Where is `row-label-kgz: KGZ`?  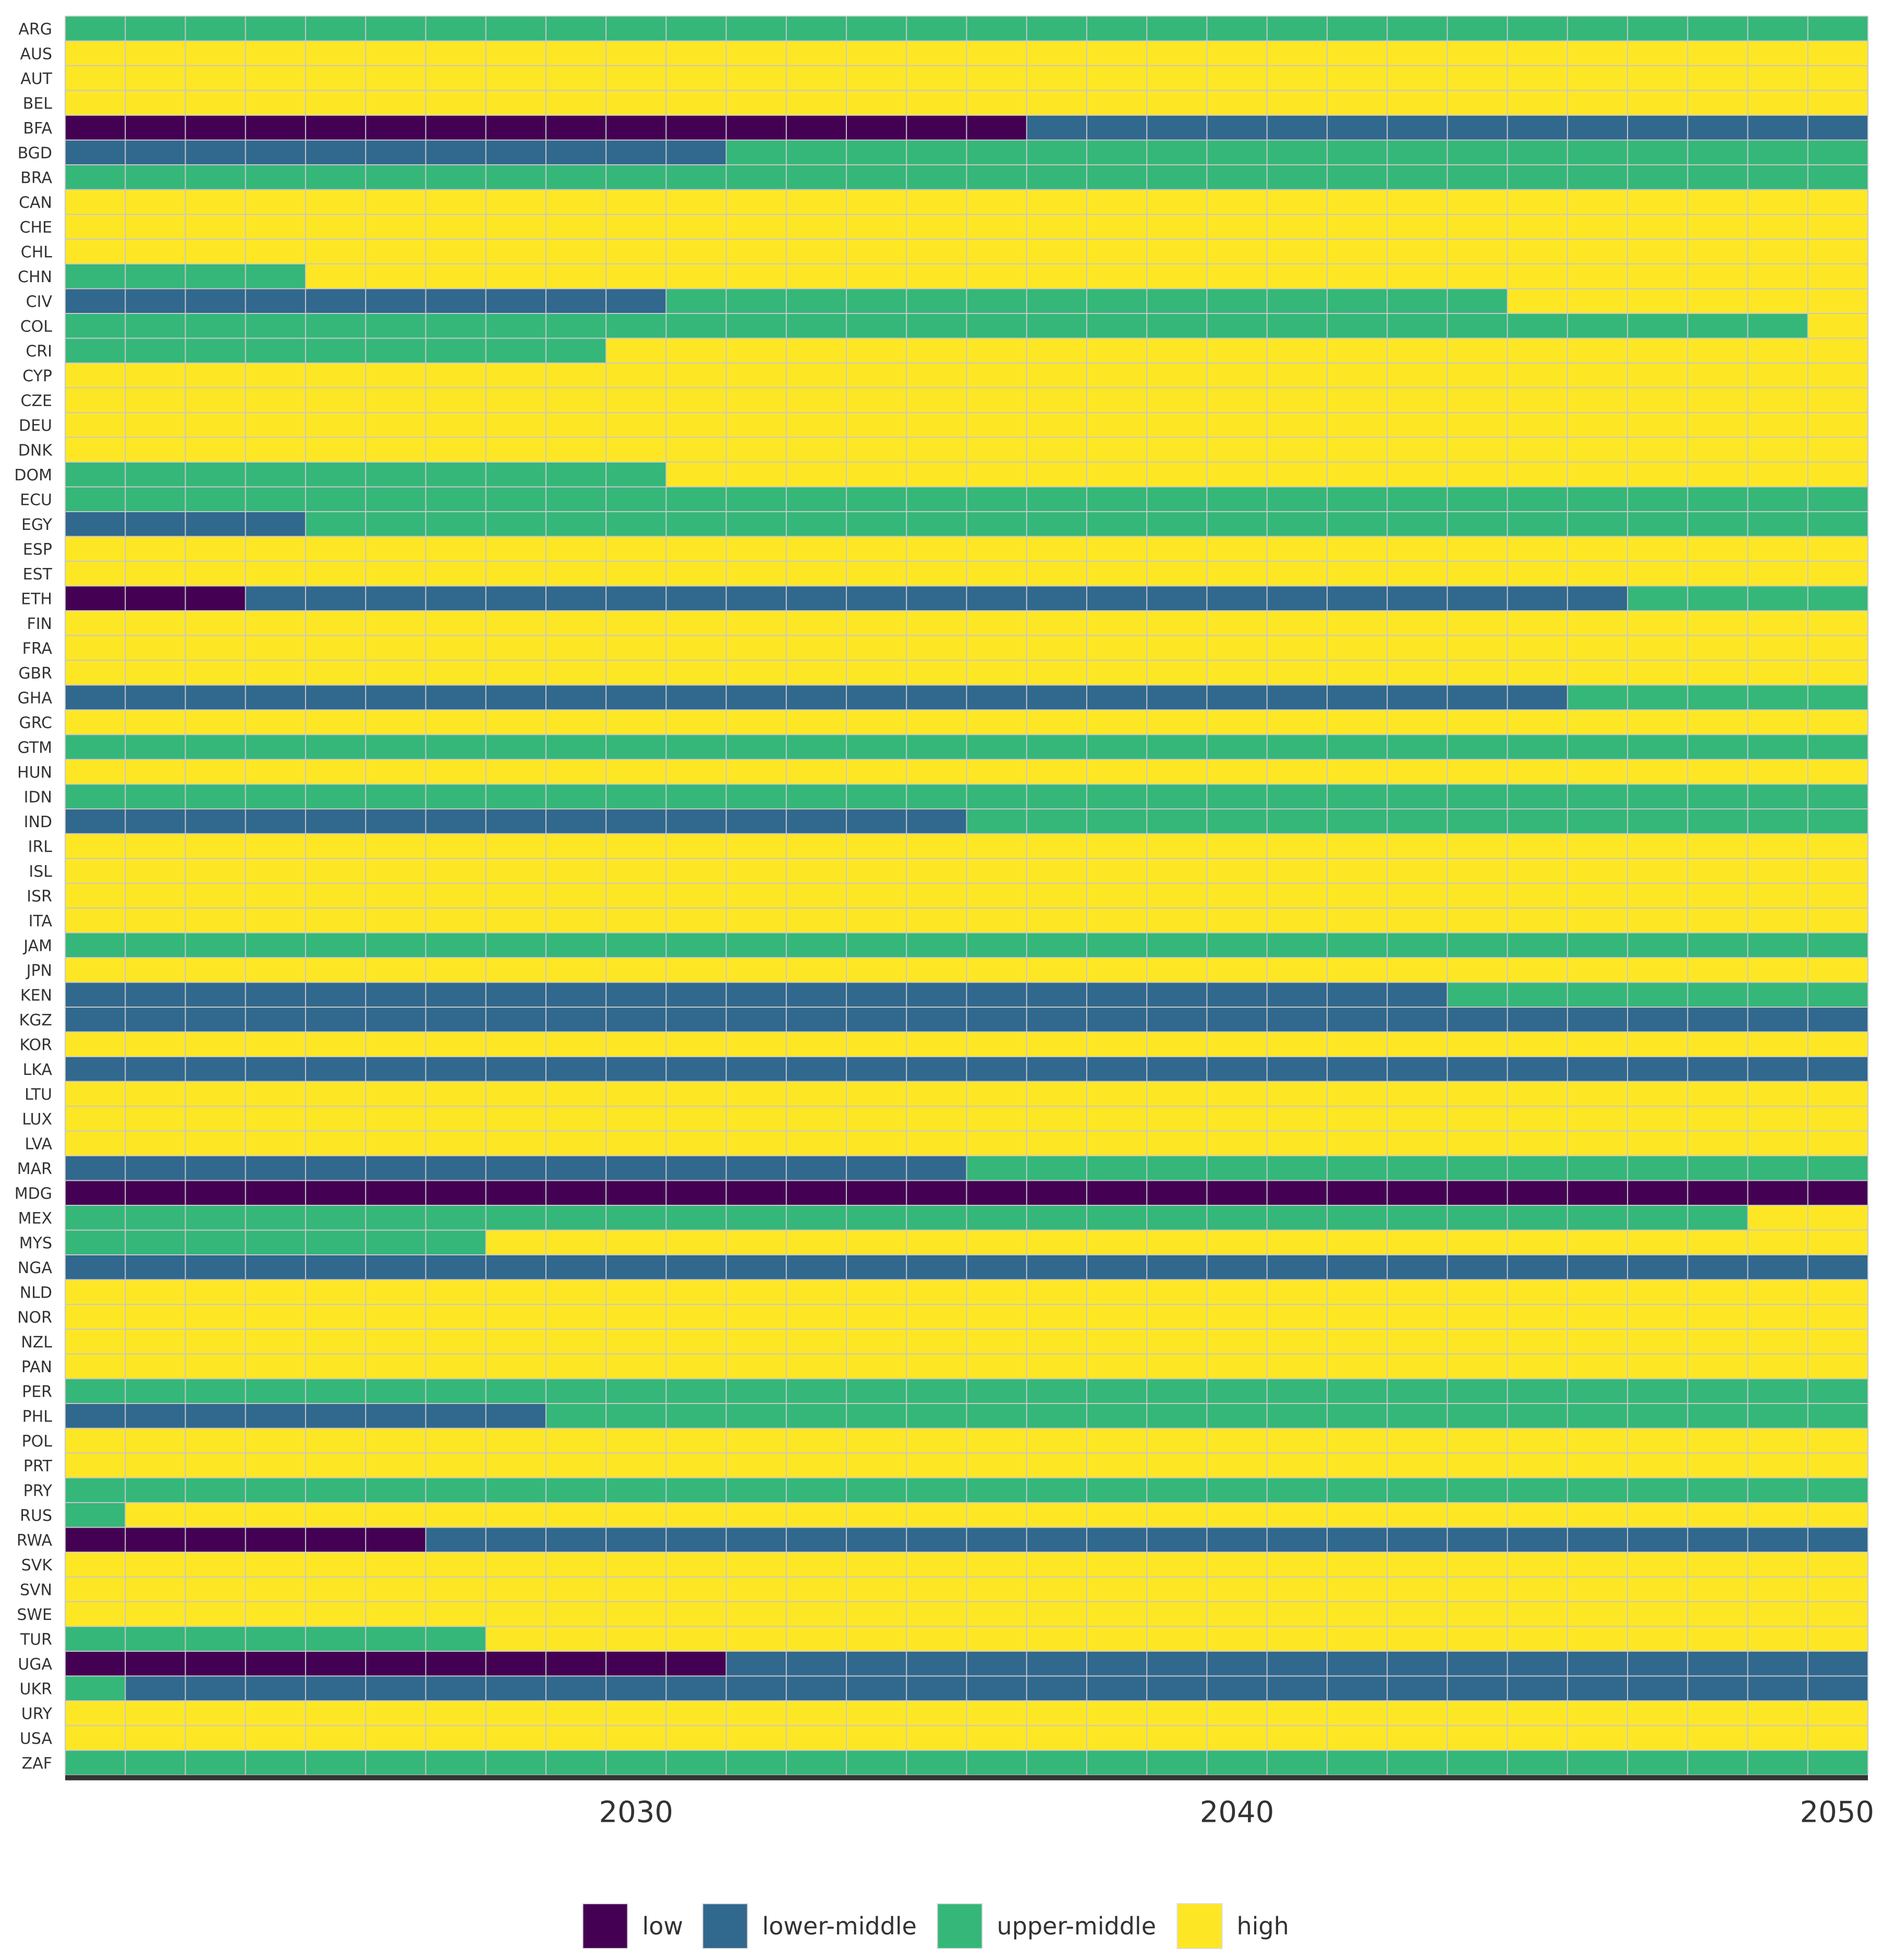
row-label-kgz: KGZ is located at coordinates (35, 1020).